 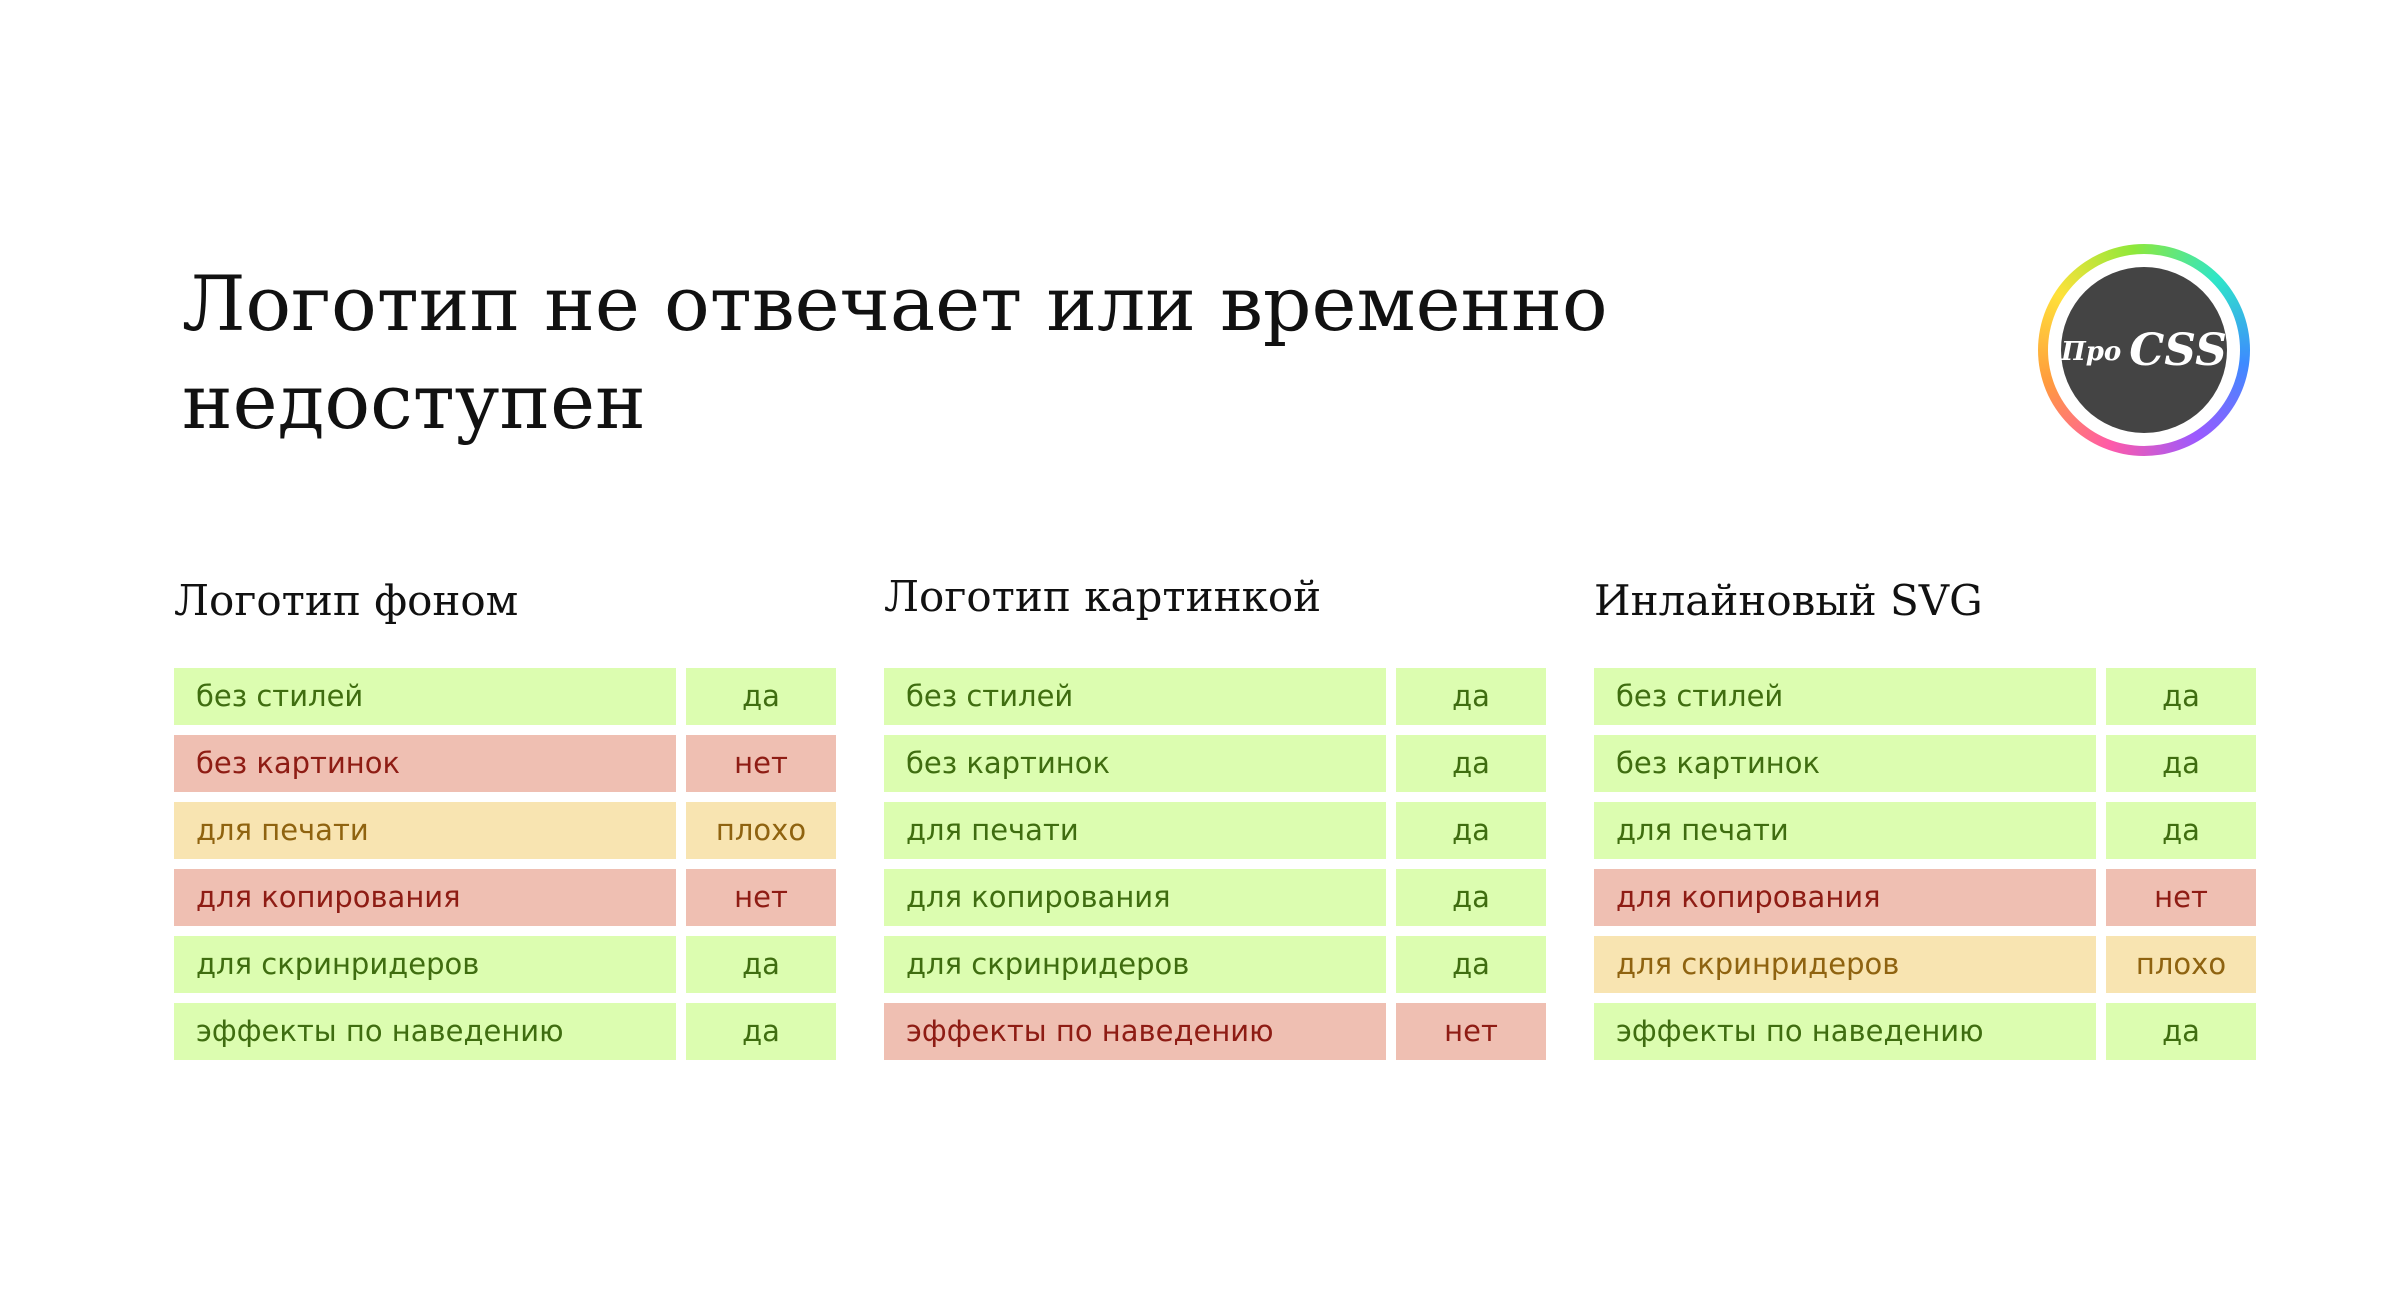 What do you see at coordinates (346, 600) in the screenshot?
I see `column-heading: Логотип фоном` at bounding box center [346, 600].